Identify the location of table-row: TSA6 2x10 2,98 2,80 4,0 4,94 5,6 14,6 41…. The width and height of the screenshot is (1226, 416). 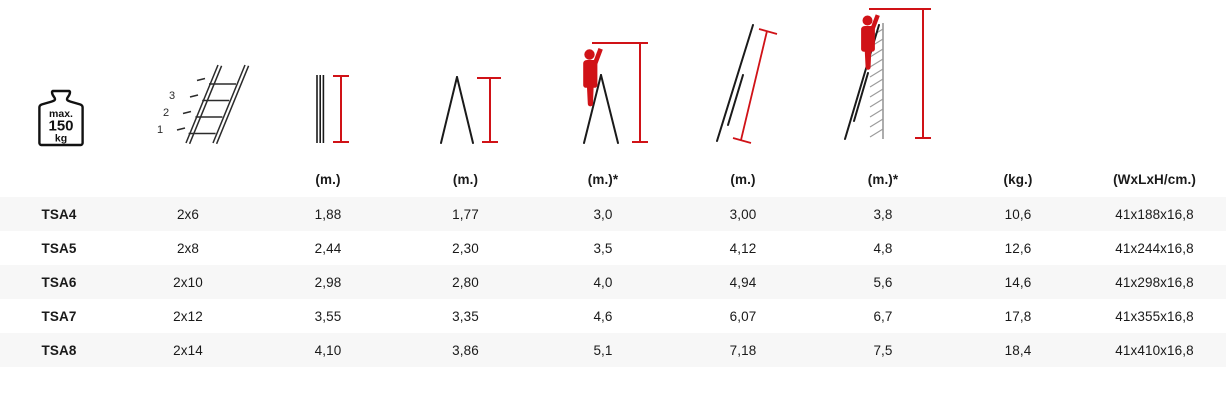
(613, 282).